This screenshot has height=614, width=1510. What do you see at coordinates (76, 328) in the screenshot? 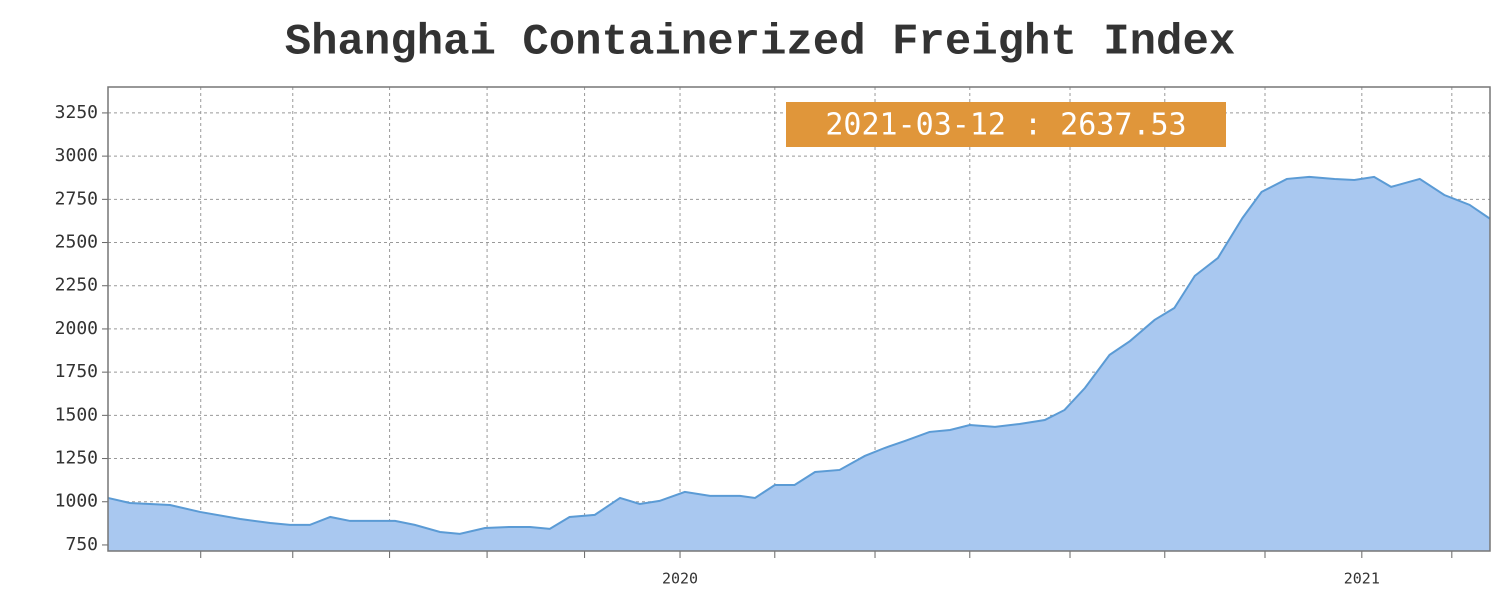
I see `y-tick-label: 2000` at bounding box center [76, 328].